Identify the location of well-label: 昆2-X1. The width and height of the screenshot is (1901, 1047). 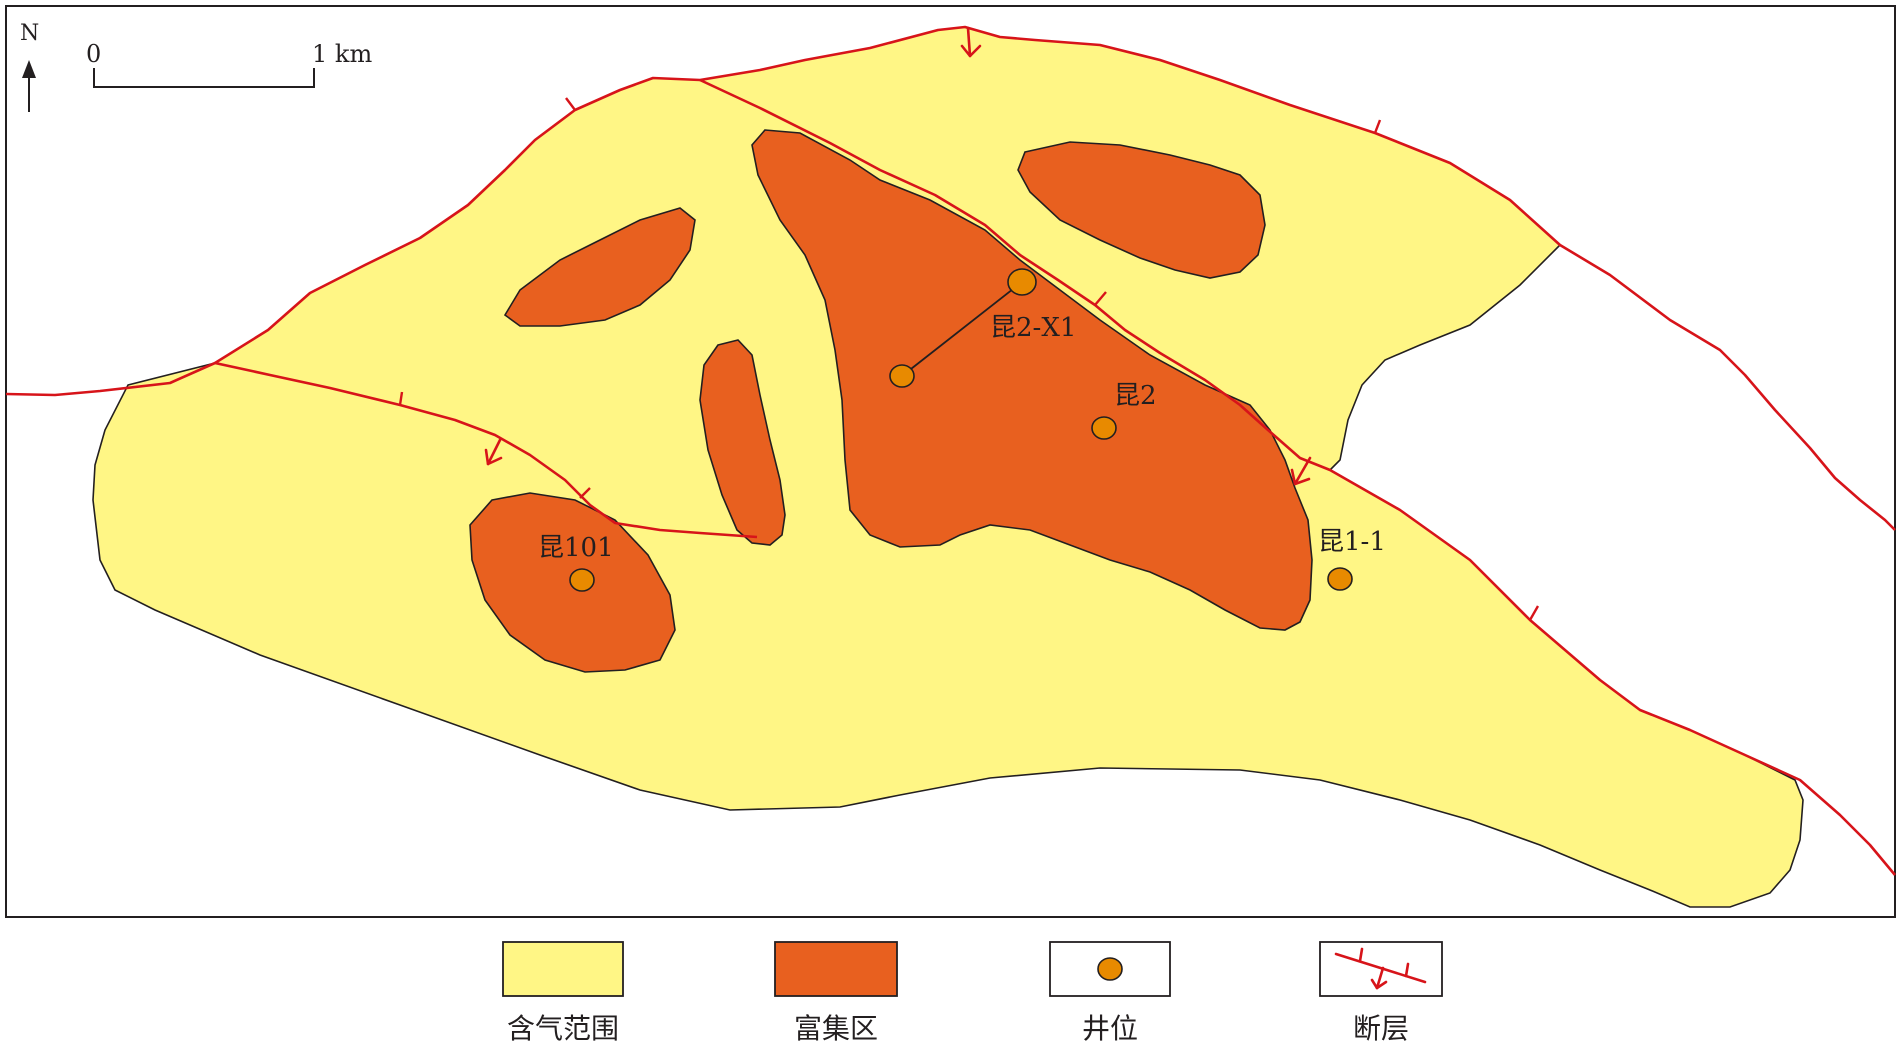
(1033, 328).